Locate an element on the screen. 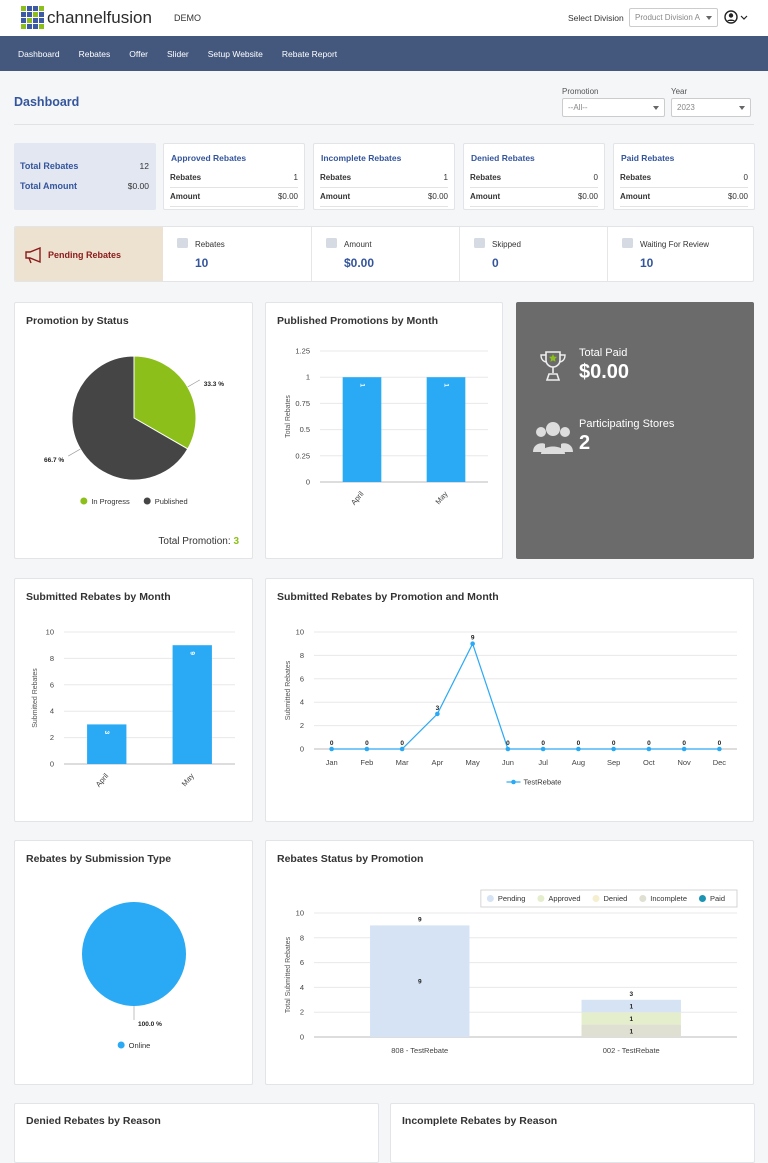 Image resolution: width=768 pixels, height=1163 pixels. legend-label: Pending is located at coordinates (512, 898).